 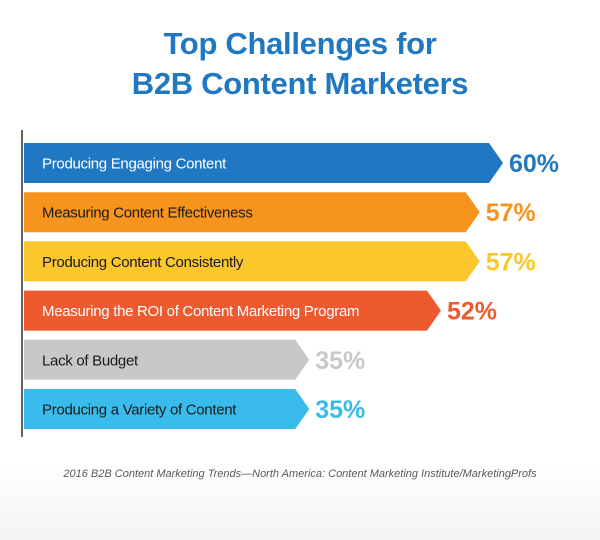 I want to click on category-label: Measuring Content Effectiveness, so click(x=147, y=213).